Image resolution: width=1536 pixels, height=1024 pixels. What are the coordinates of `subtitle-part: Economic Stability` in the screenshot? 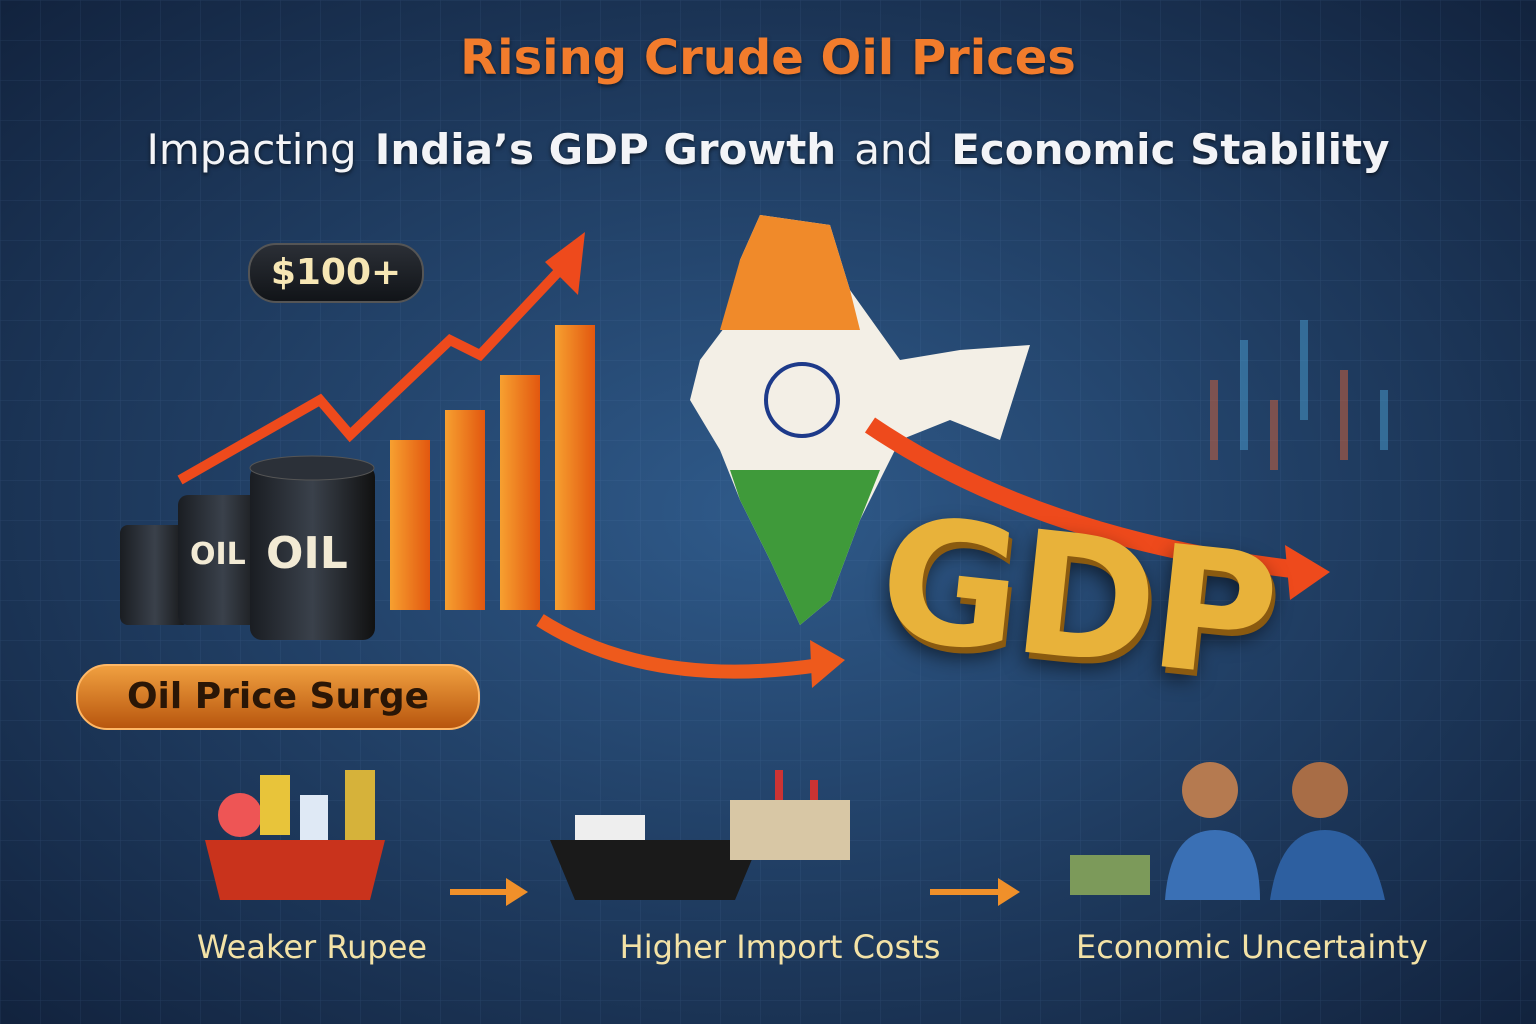 It's located at (1170, 149).